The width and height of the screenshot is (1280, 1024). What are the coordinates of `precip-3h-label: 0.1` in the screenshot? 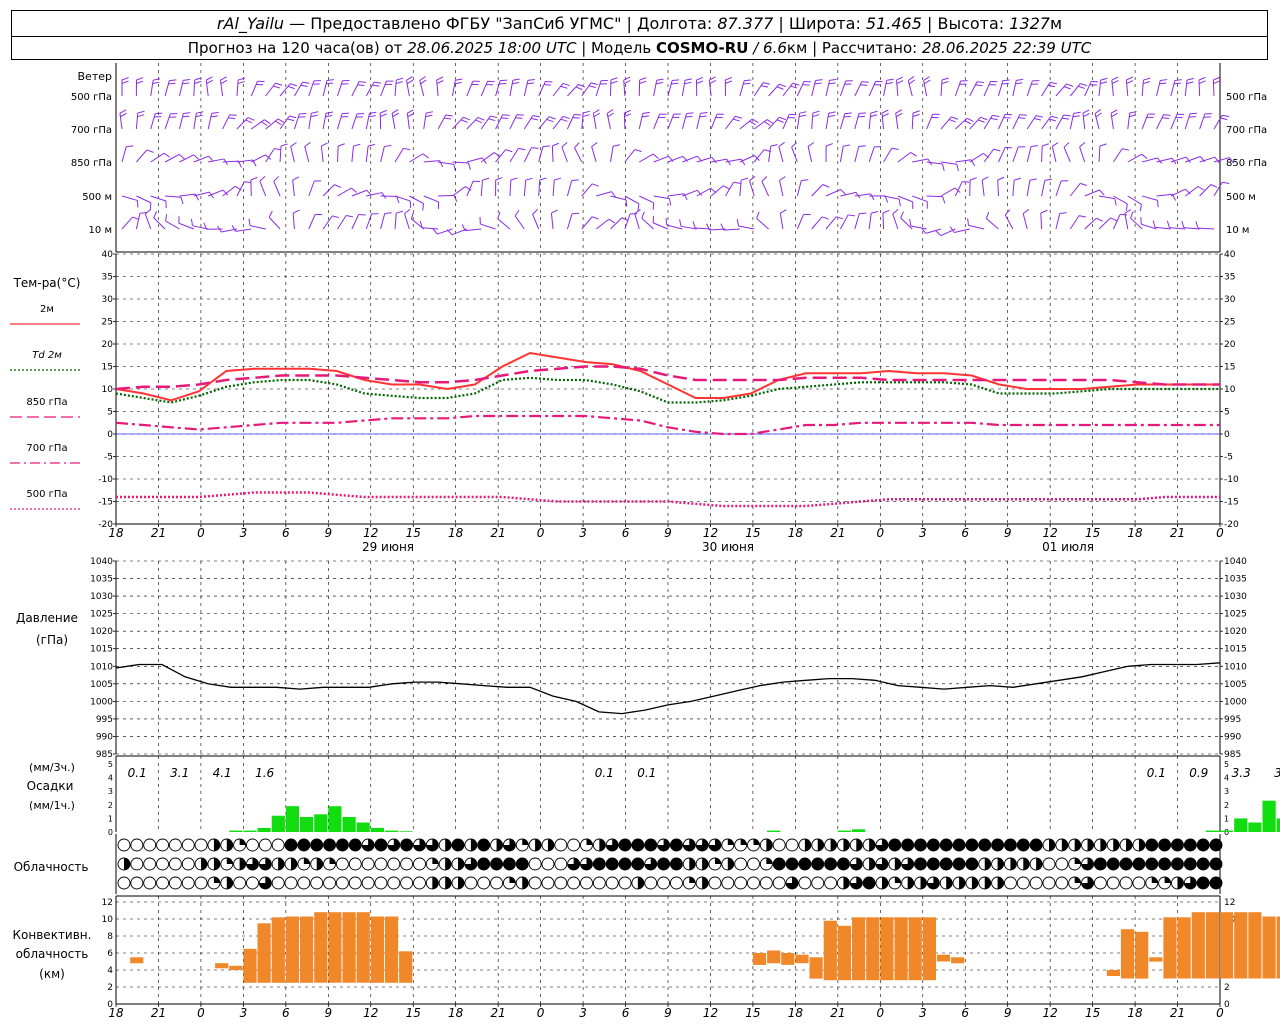 It's located at (646, 773).